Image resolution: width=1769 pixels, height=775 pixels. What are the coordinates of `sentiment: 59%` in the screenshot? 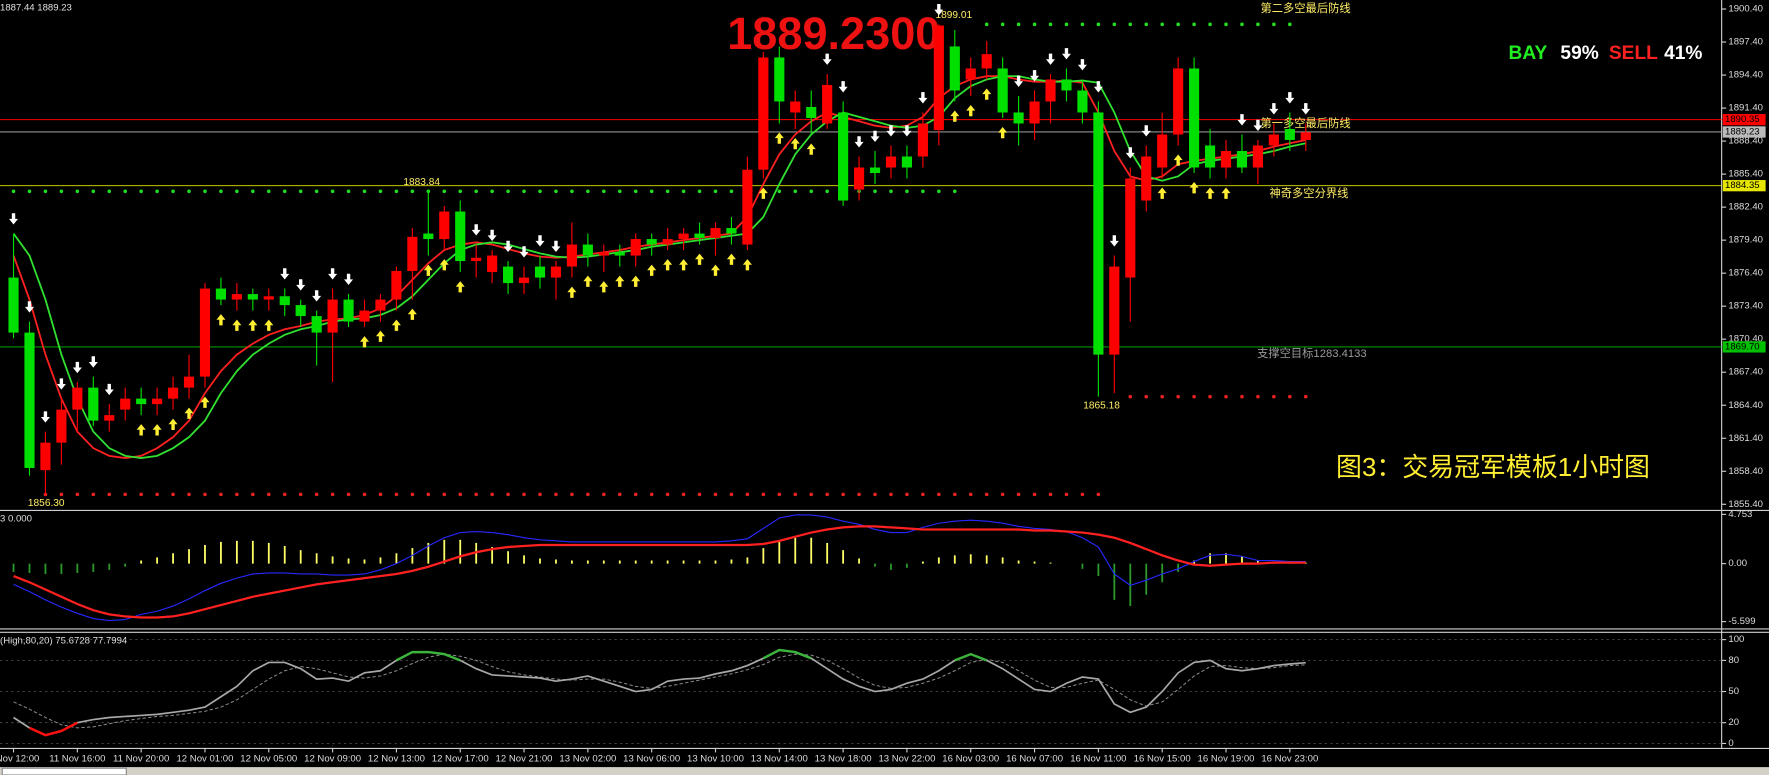 It's located at (1579, 53).